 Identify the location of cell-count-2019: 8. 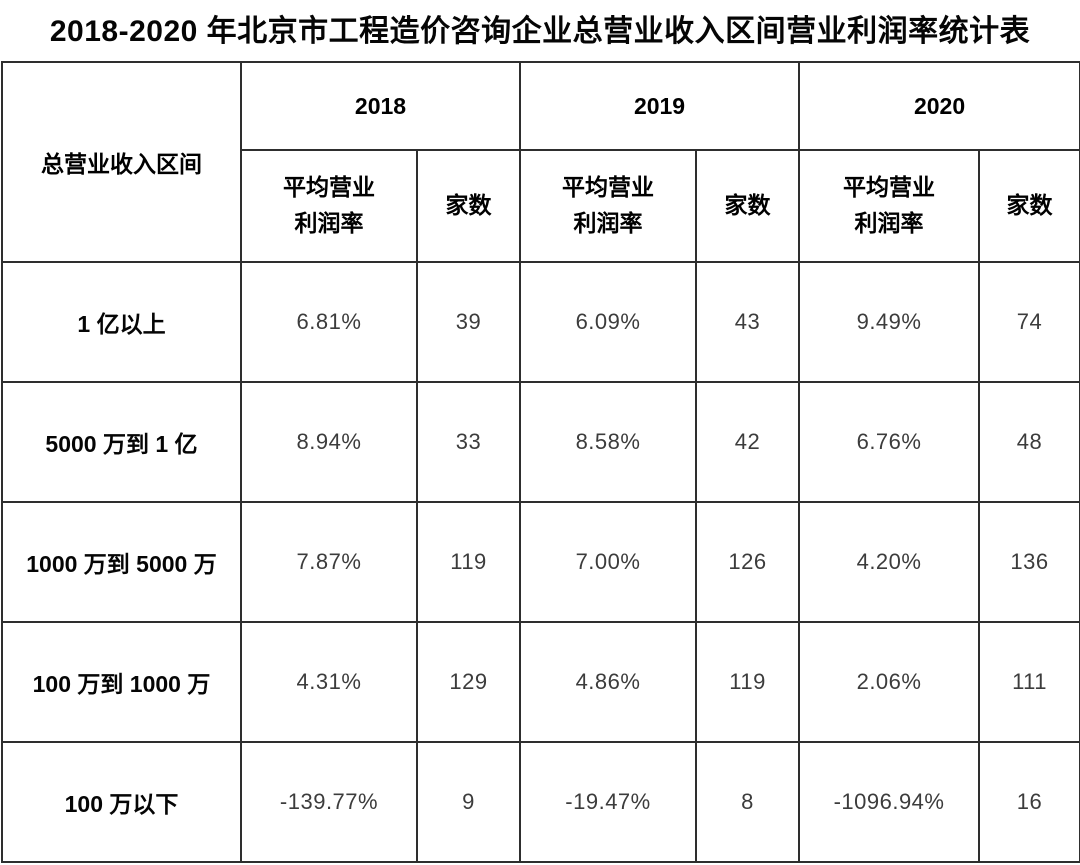
(748, 802).